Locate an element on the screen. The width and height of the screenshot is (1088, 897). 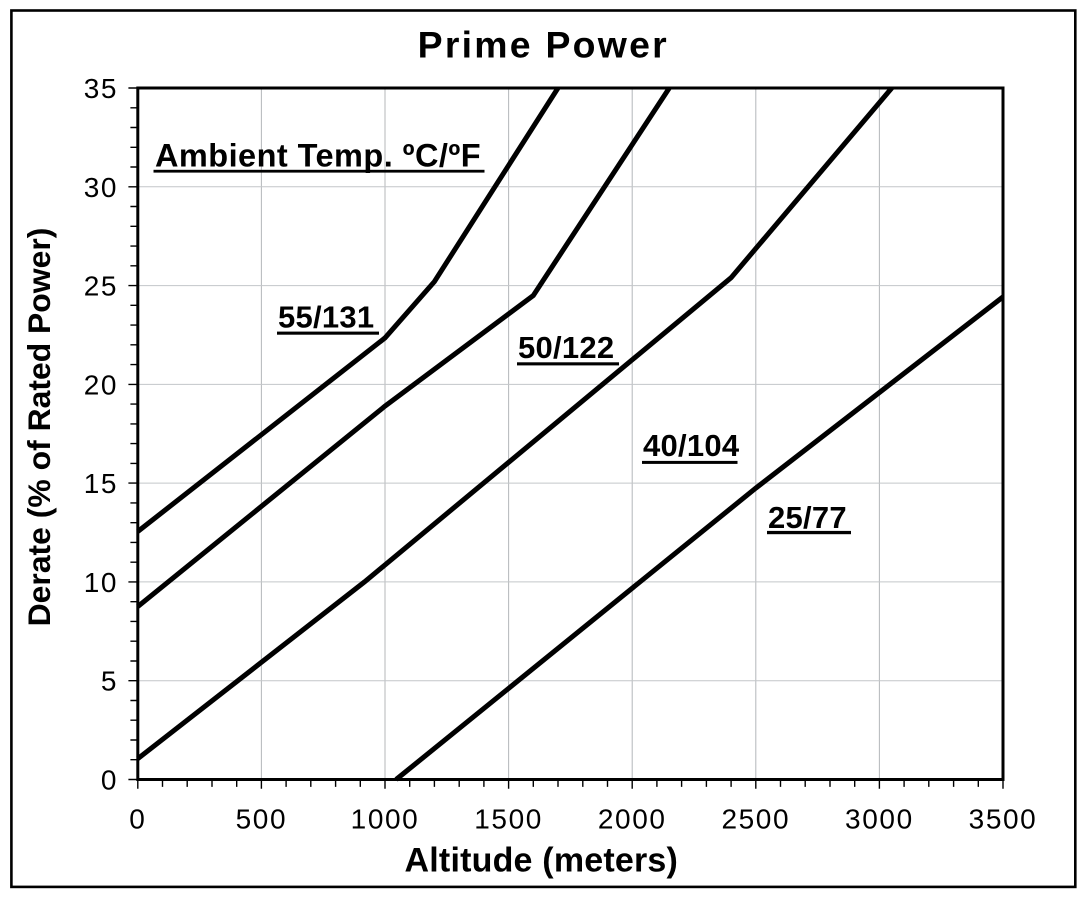
svg-text: 3000 is located at coordinates (879, 818).